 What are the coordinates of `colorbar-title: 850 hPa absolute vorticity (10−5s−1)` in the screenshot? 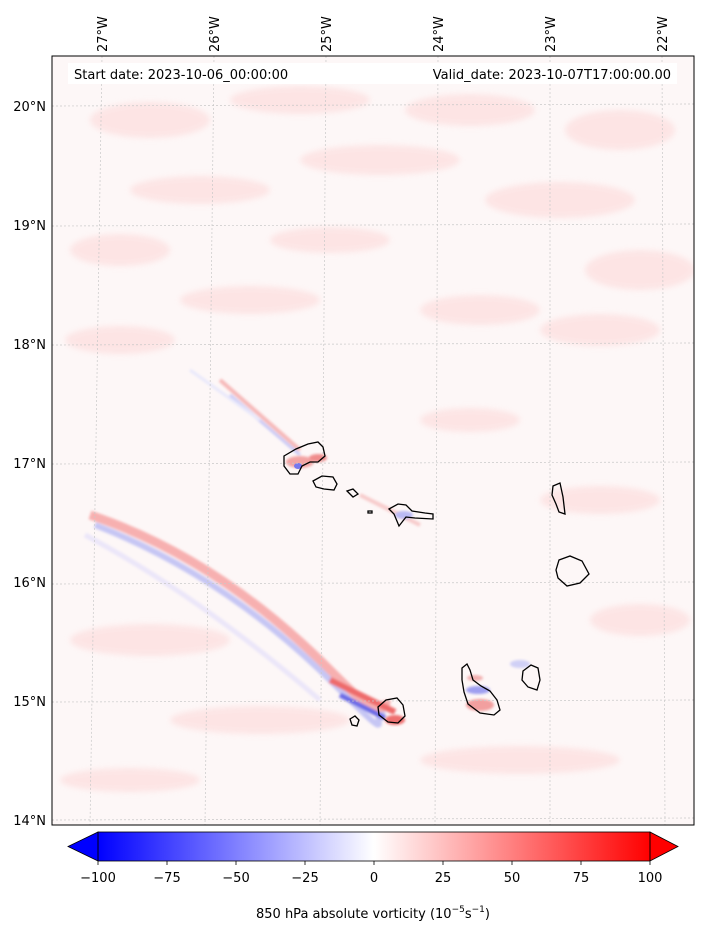 It's located at (373, 913).